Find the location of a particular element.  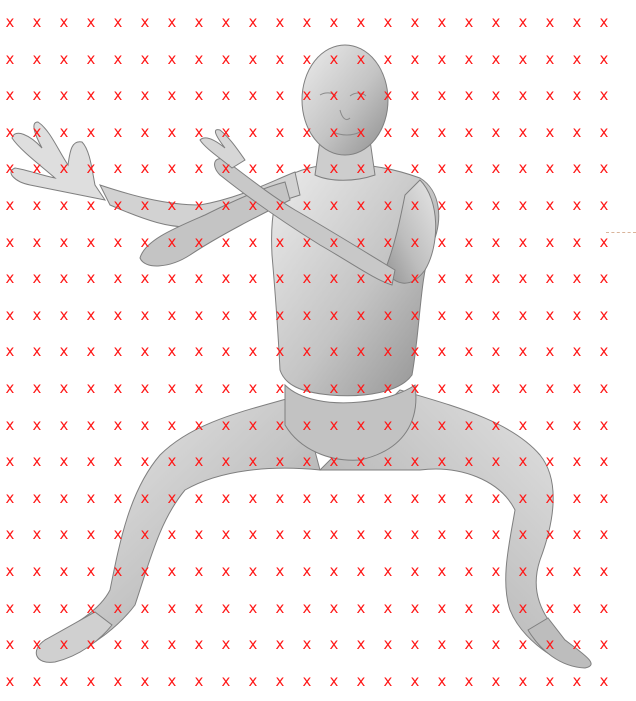

pelvis is located at coordinates (350, 422).